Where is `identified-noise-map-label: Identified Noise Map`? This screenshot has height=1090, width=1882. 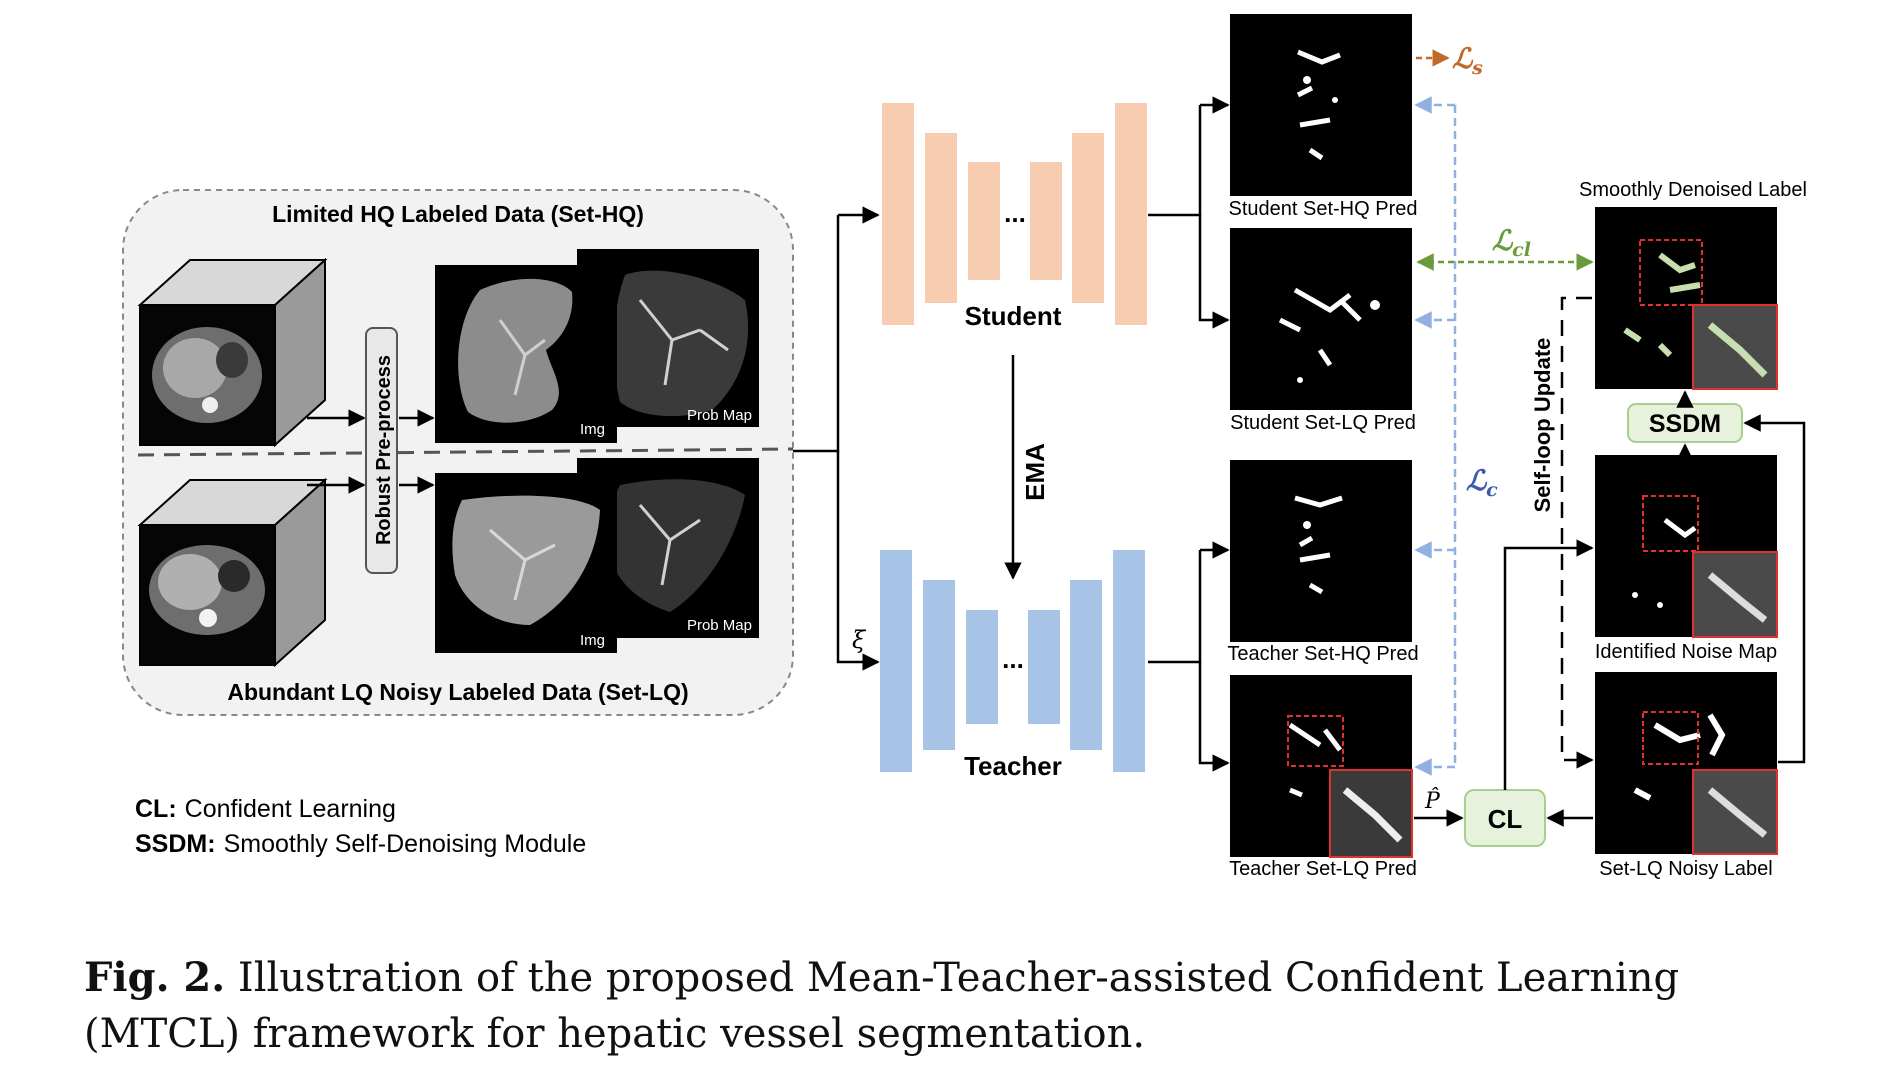 identified-noise-map-label: Identified Noise Map is located at coordinates (1686, 652).